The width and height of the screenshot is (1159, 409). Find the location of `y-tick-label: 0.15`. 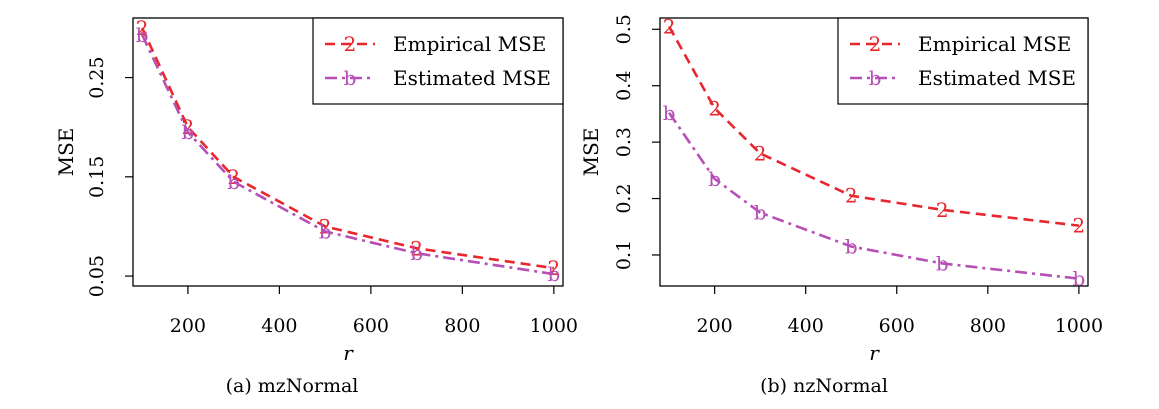

y-tick-label: 0.15 is located at coordinates (97, 177).